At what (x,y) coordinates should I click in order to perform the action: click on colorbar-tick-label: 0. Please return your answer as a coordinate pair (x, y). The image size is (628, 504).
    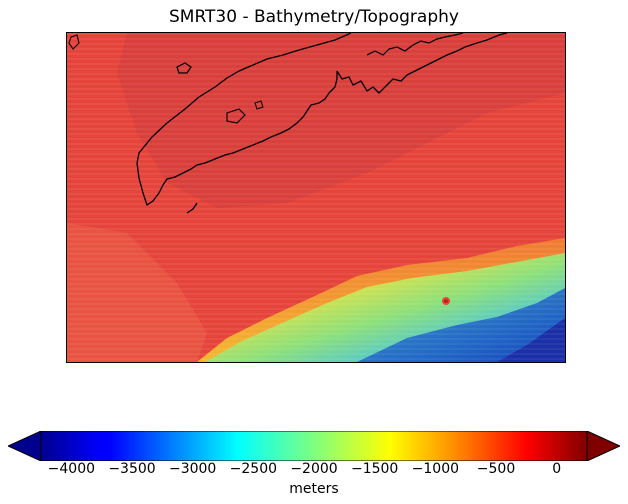
    Looking at the image, I should click on (557, 469).